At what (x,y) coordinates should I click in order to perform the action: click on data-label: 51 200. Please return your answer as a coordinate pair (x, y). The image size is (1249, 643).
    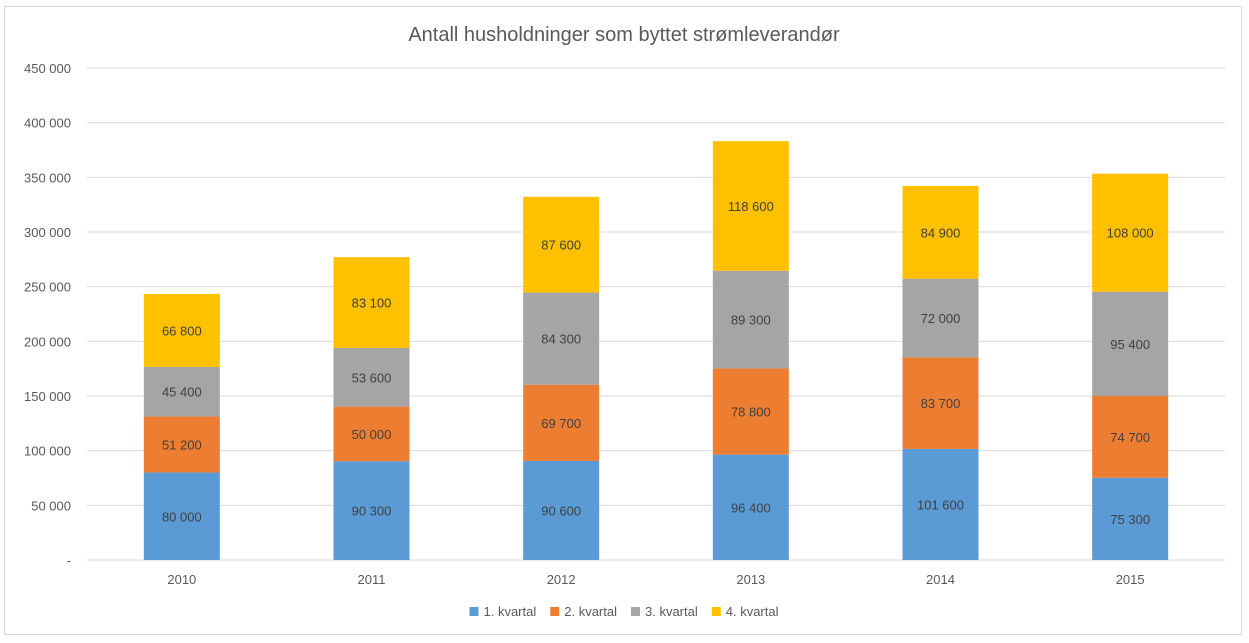
    Looking at the image, I should click on (182, 445).